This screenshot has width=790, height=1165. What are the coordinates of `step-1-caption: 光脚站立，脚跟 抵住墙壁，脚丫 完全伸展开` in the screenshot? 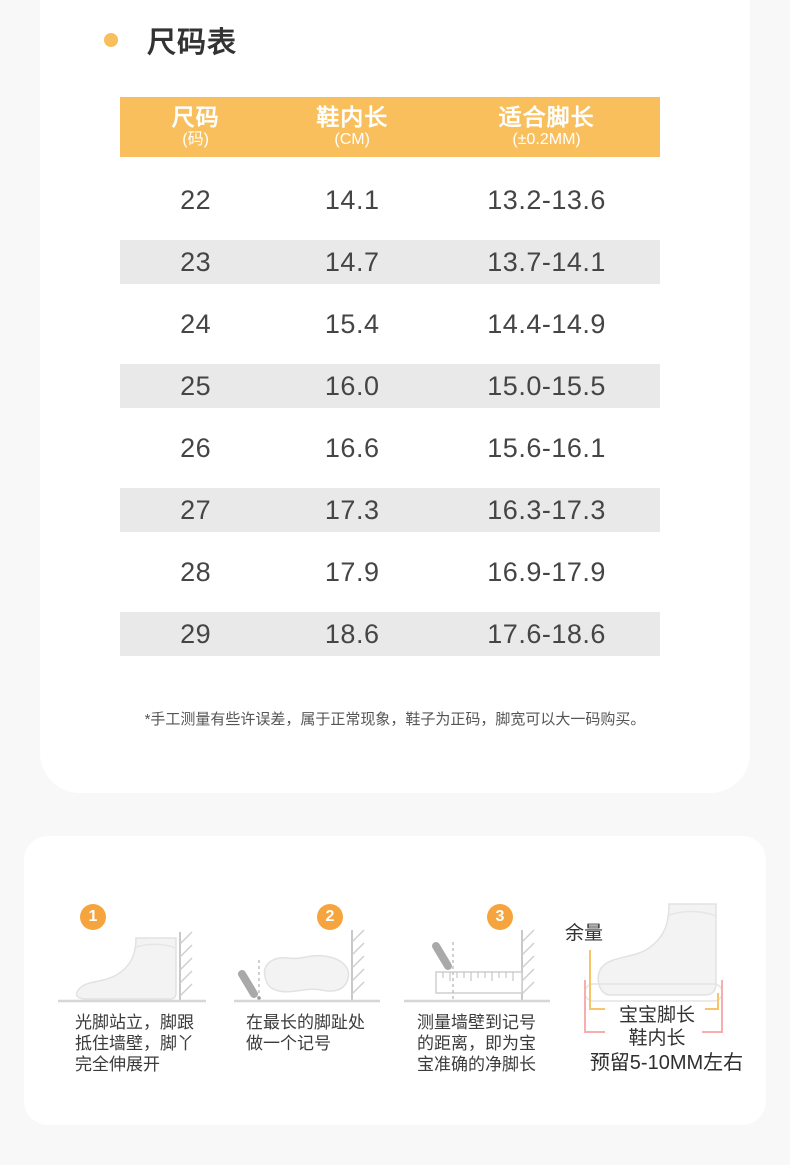 It's located at (134, 1043).